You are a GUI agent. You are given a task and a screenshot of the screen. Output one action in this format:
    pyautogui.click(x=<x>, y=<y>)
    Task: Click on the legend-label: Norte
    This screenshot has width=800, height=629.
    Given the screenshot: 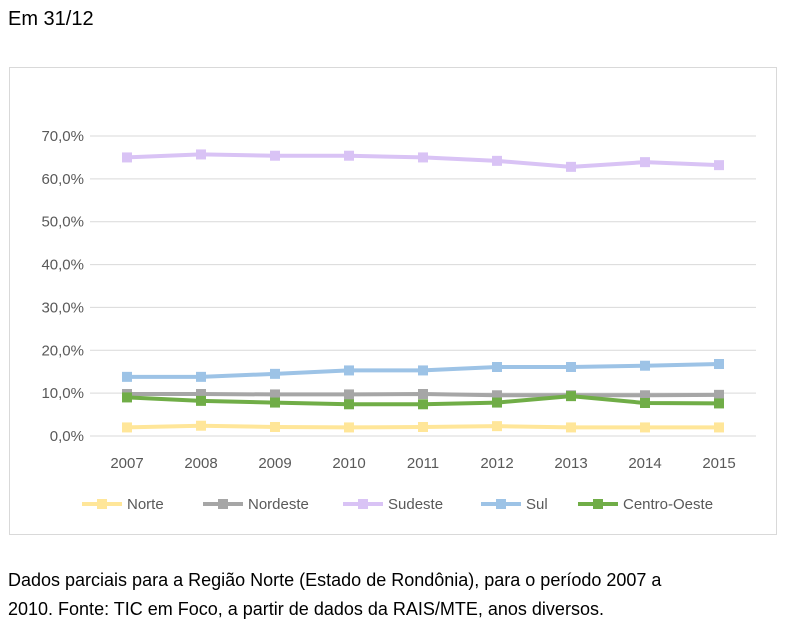 What is the action you would take?
    pyautogui.click(x=145, y=504)
    